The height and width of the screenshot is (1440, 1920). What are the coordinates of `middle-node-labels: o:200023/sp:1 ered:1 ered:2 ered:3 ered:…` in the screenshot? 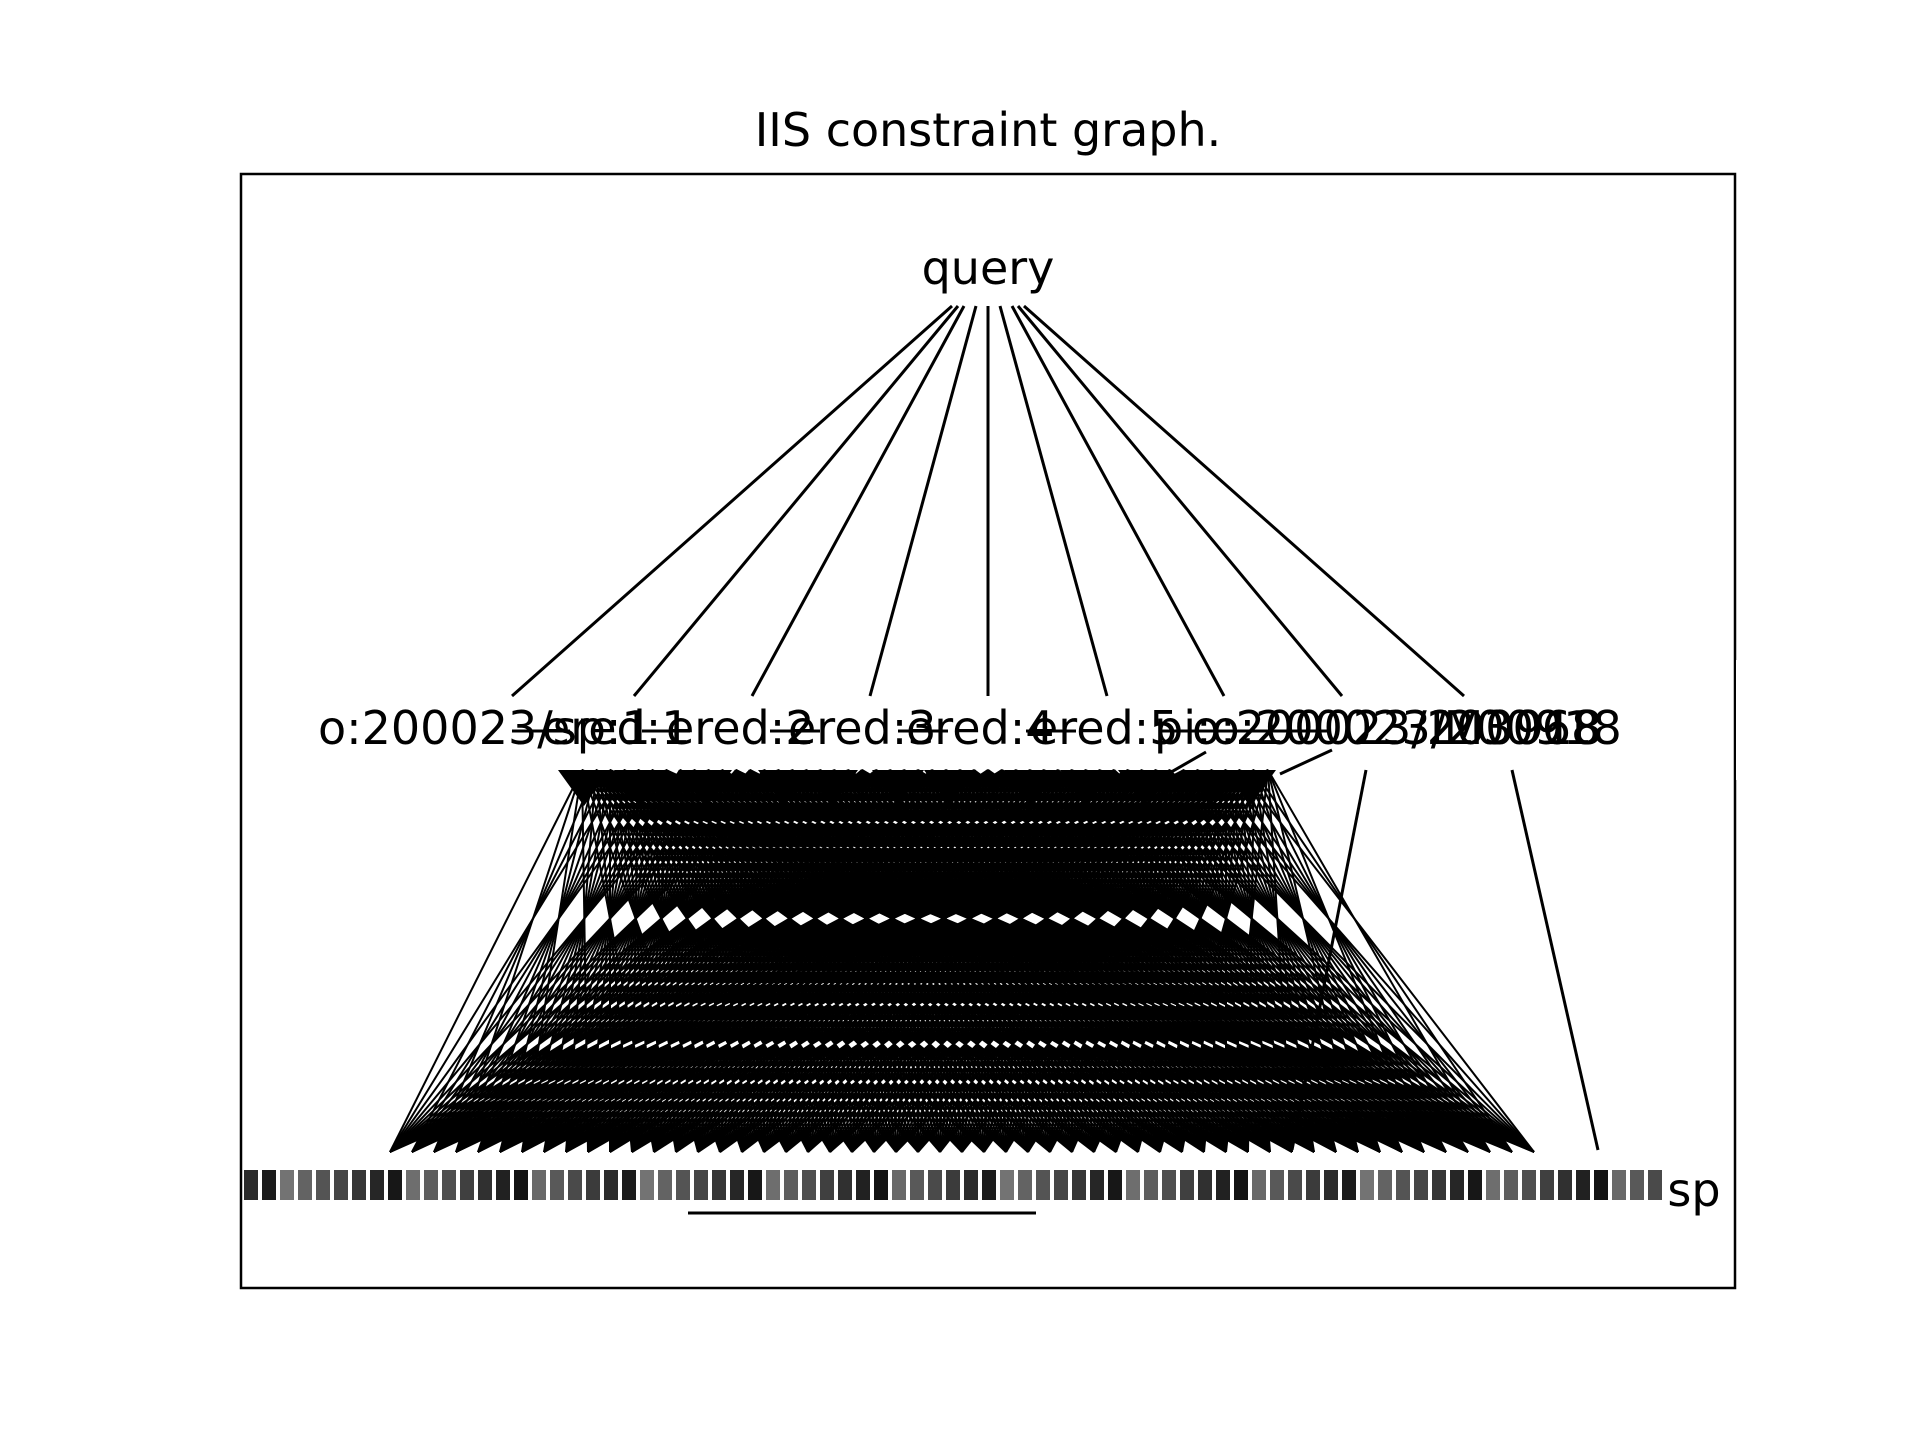 It's located at (970, 728).